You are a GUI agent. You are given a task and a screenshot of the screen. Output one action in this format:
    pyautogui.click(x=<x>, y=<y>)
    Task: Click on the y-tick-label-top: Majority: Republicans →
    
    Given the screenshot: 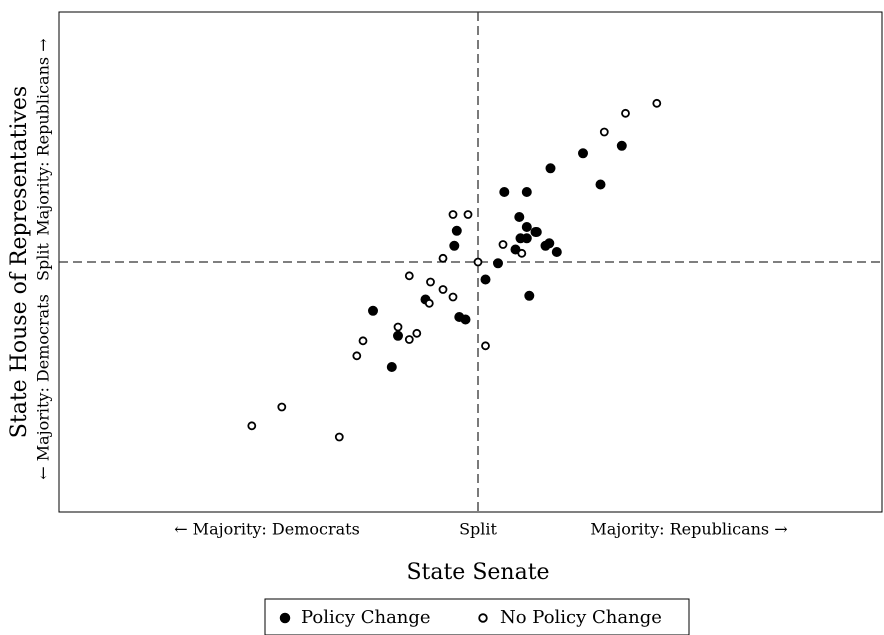 What is the action you would take?
    pyautogui.click(x=43, y=136)
    